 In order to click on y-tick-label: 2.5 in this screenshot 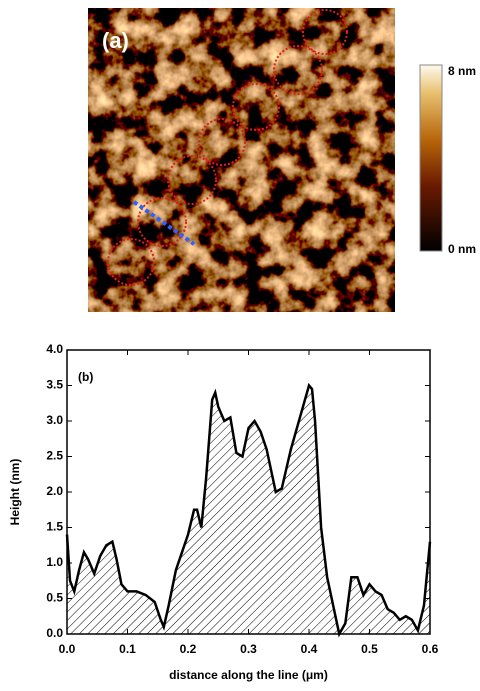, I will do `click(54, 456)`.